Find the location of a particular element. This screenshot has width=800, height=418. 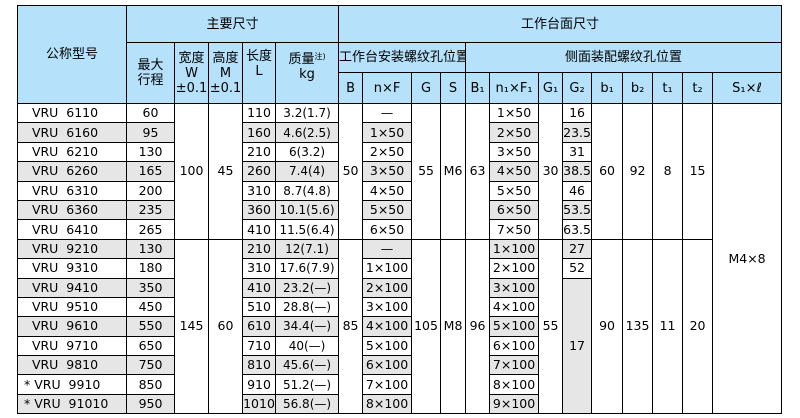

n1-x-f1-cell: 8×100 is located at coordinates (514, 384).